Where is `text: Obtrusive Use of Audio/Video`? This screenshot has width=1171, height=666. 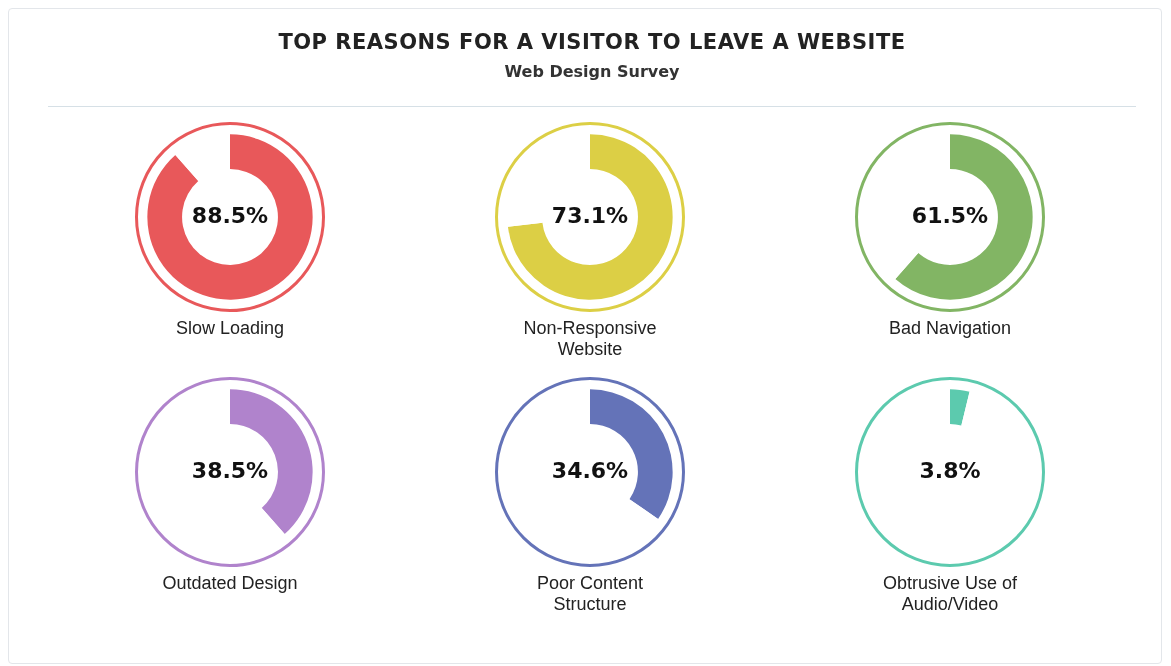
text: Obtrusive Use of Audio/Video is located at coordinates (950, 594).